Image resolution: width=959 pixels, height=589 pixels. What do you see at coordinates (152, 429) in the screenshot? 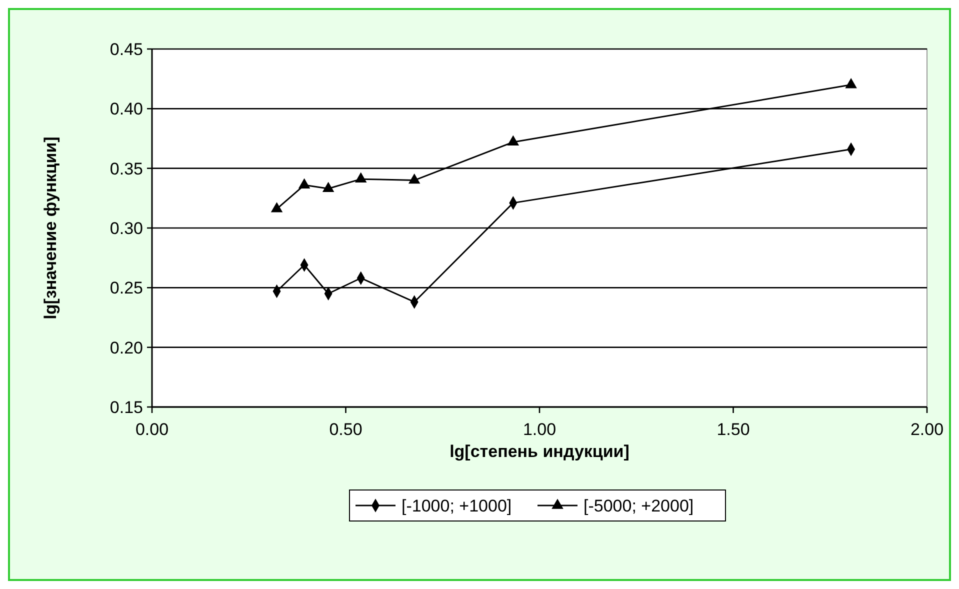
I see `x-tick-label: 0.00` at bounding box center [152, 429].